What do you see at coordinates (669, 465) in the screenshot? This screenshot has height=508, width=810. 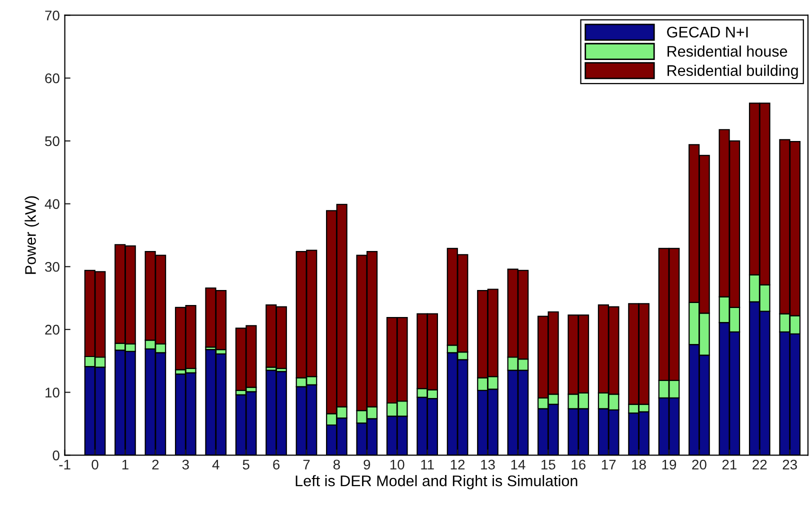 I see `x-tick-label: 19` at bounding box center [669, 465].